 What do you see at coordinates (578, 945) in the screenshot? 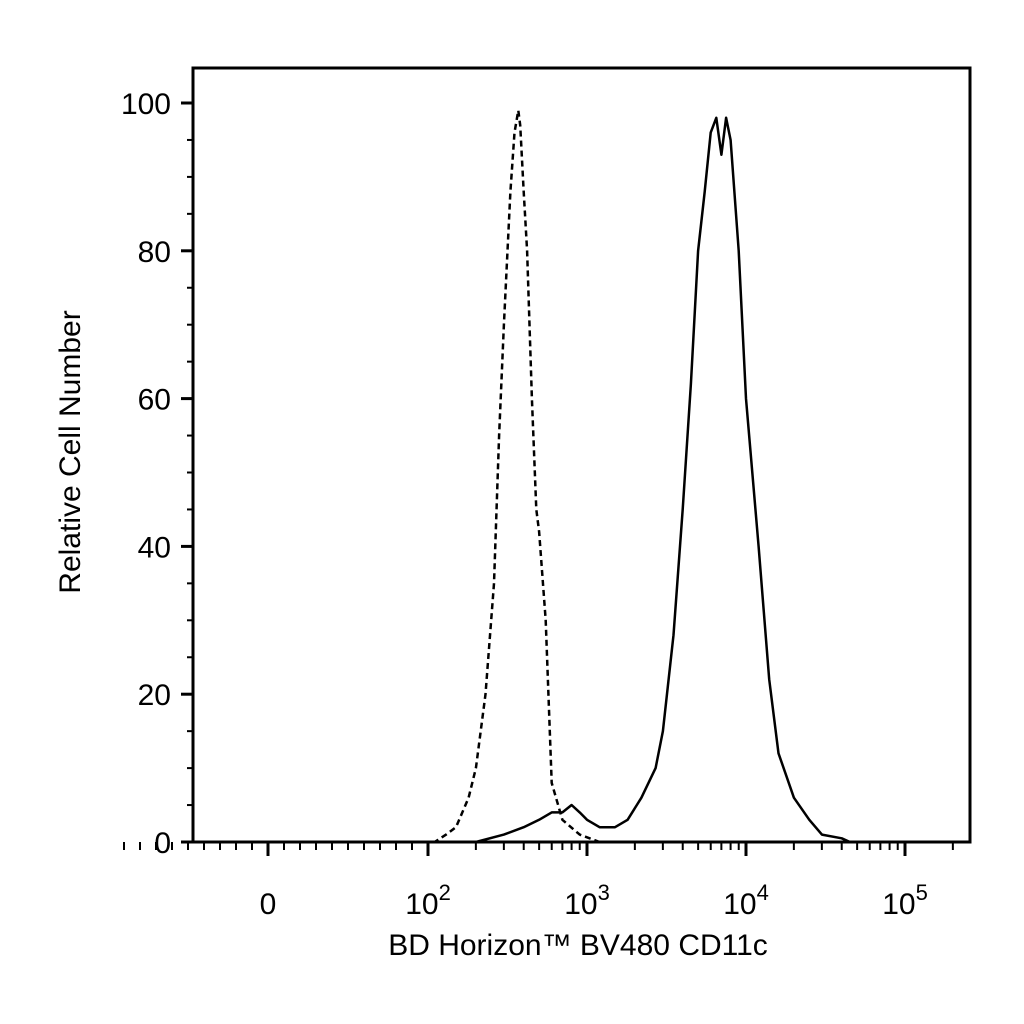
I see `x-axis-title: BD Horizon™ BV480 CD11c` at bounding box center [578, 945].